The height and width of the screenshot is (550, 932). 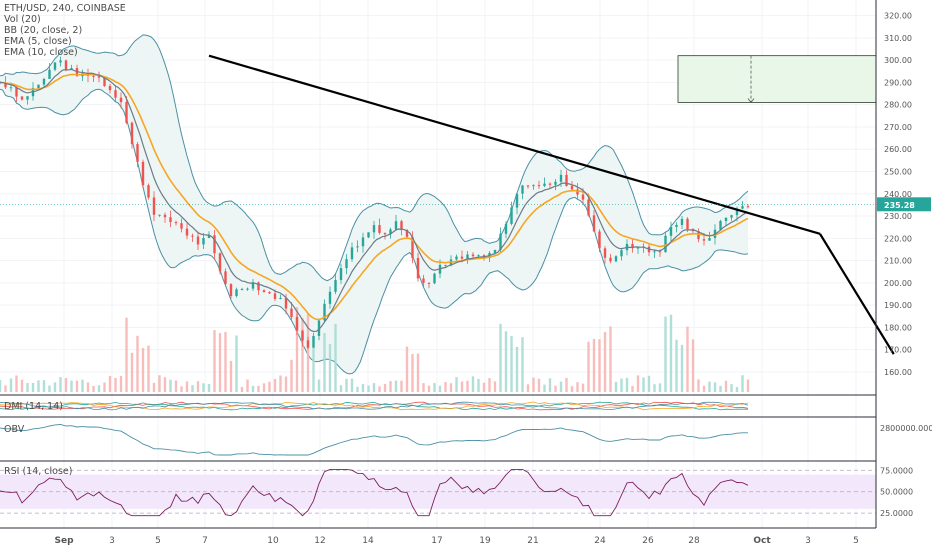 What do you see at coordinates (22, 19) in the screenshot?
I see `legend-vol: Vol (20)` at bounding box center [22, 19].